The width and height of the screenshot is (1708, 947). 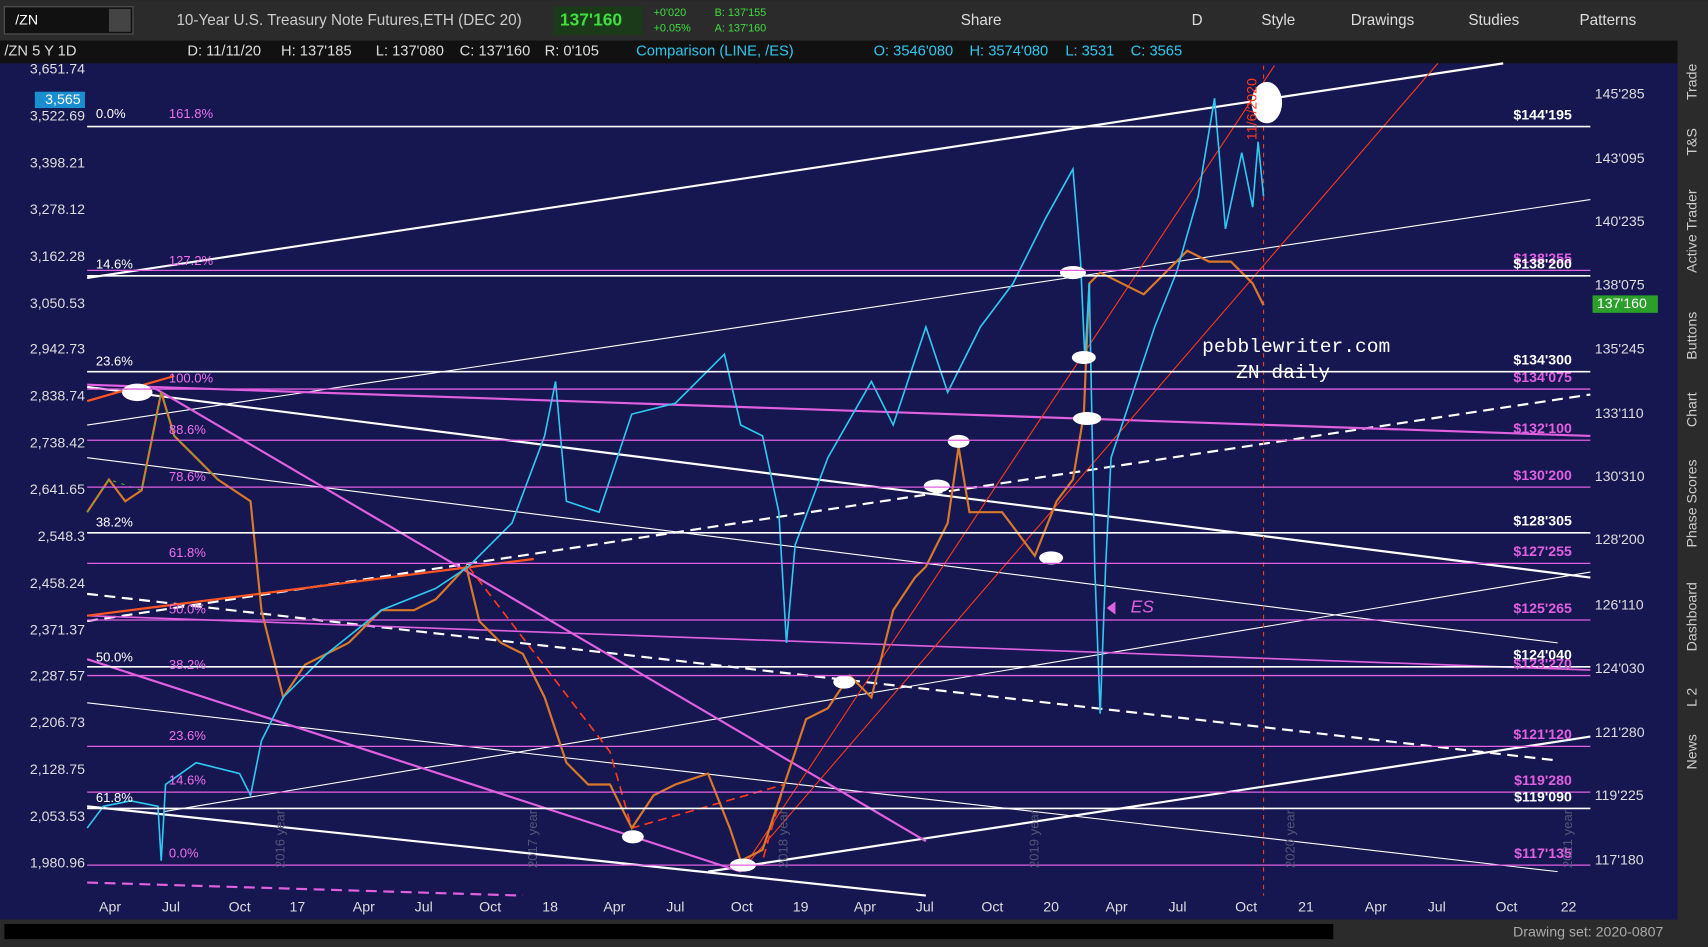 I want to click on left-tick-label: 3,278.12, so click(x=57, y=210).